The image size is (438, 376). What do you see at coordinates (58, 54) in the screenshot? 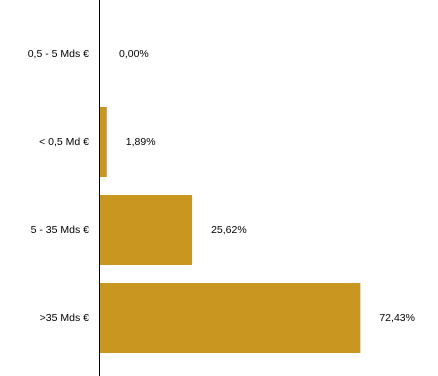
I see `category-label: 0,5 - 5 Mds €` at bounding box center [58, 54].